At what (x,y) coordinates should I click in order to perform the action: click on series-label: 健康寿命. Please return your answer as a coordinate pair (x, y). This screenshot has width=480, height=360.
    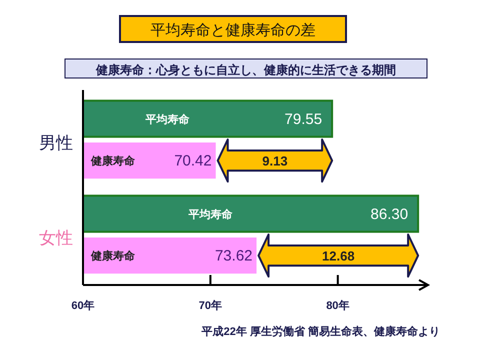
    Looking at the image, I should click on (113, 161).